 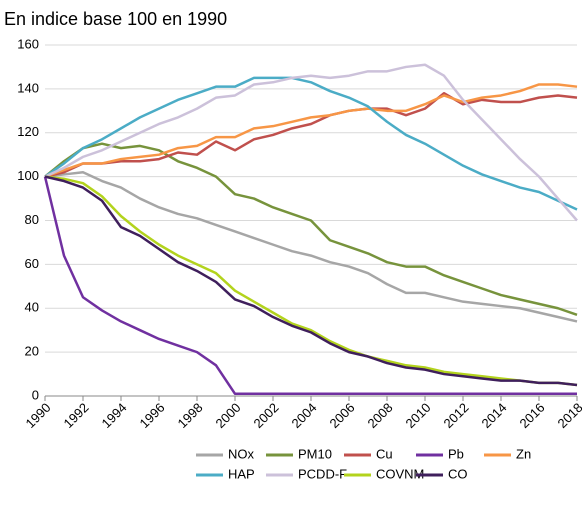 I want to click on legend-label: Cu, so click(x=384, y=453).